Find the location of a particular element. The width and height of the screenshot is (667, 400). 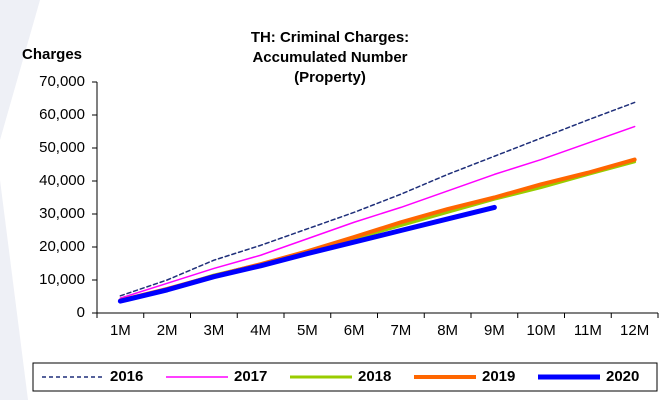

x-tick-label: 4M is located at coordinates (260, 330).